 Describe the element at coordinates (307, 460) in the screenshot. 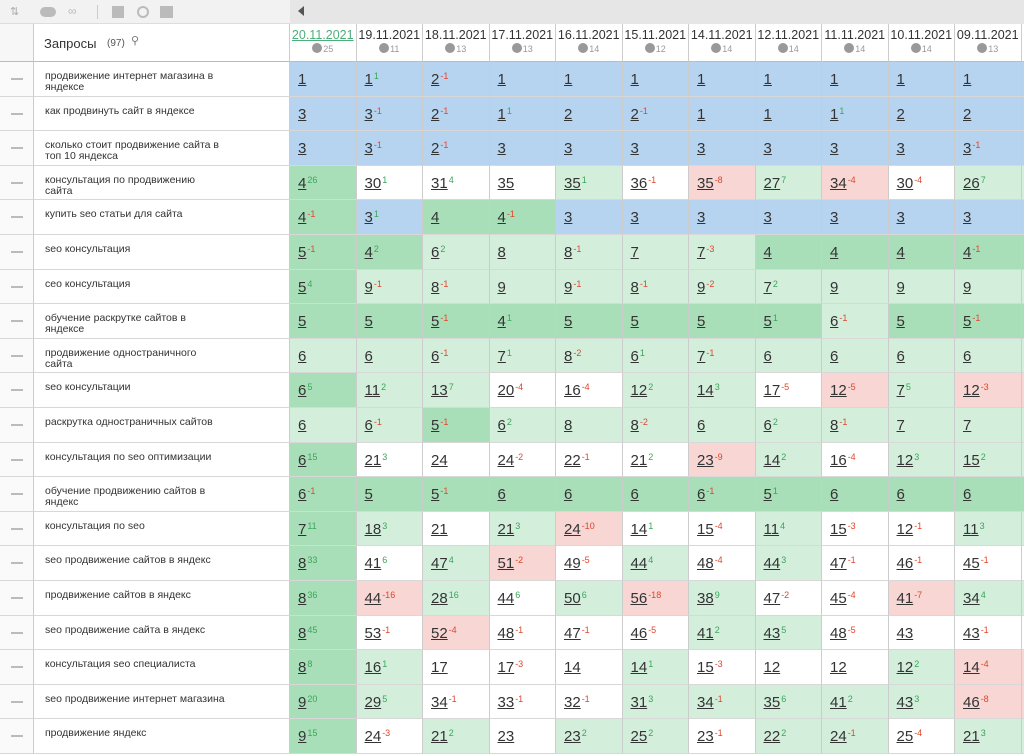

I see `position: 615` at that location.